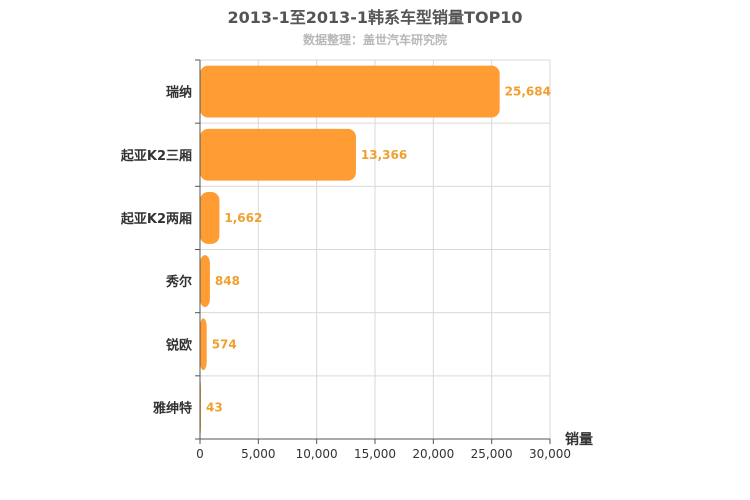 This screenshot has height=500, width=750. What do you see at coordinates (528, 92) in the screenshot?
I see `data-label: 25,684` at bounding box center [528, 92].